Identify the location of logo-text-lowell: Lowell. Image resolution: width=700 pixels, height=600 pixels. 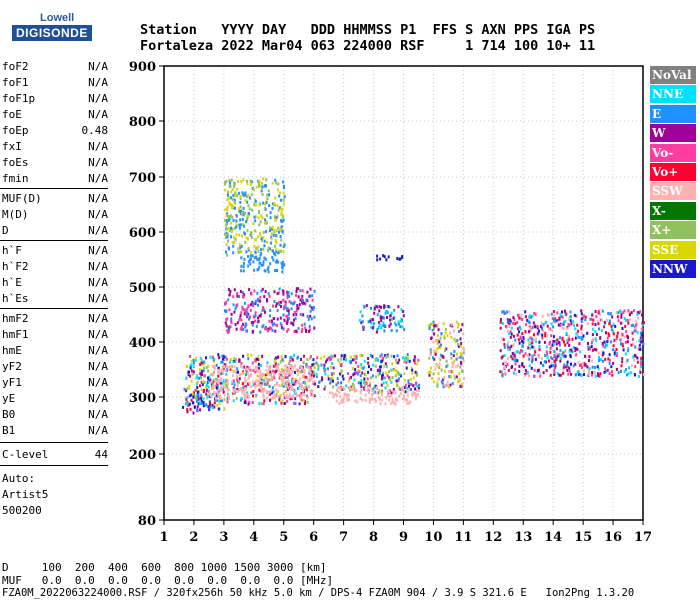
(57, 18).